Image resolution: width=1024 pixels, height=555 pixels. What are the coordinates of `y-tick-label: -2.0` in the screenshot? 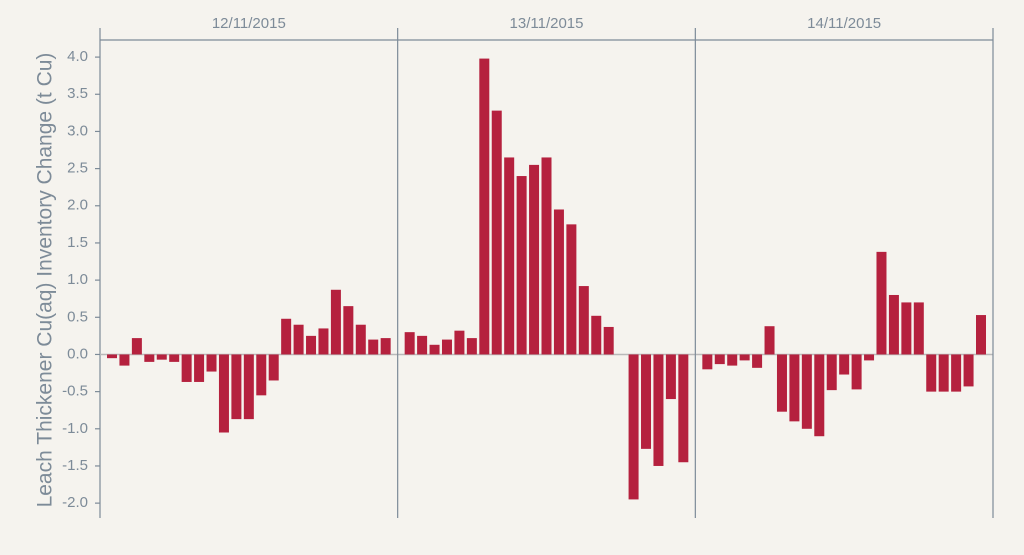 It's located at (75, 502).